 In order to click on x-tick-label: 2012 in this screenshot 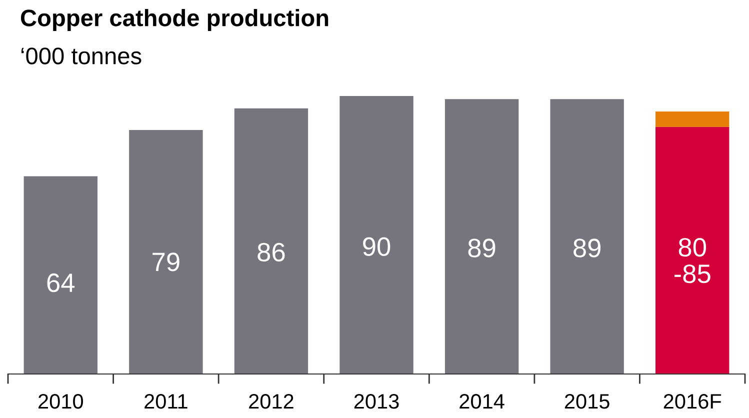, I will do `click(271, 401)`.